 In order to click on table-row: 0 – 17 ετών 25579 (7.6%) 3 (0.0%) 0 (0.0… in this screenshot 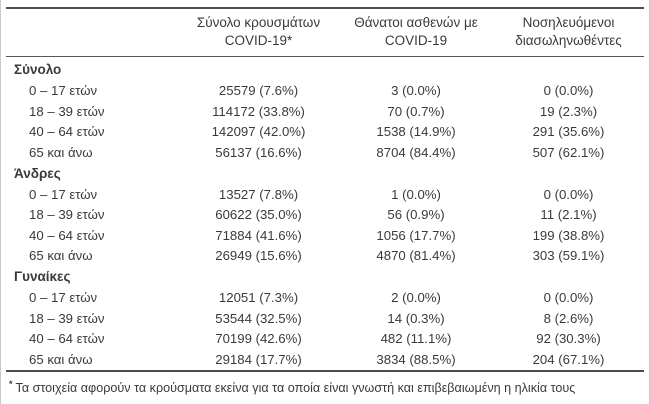, I will do `click(325, 91)`.